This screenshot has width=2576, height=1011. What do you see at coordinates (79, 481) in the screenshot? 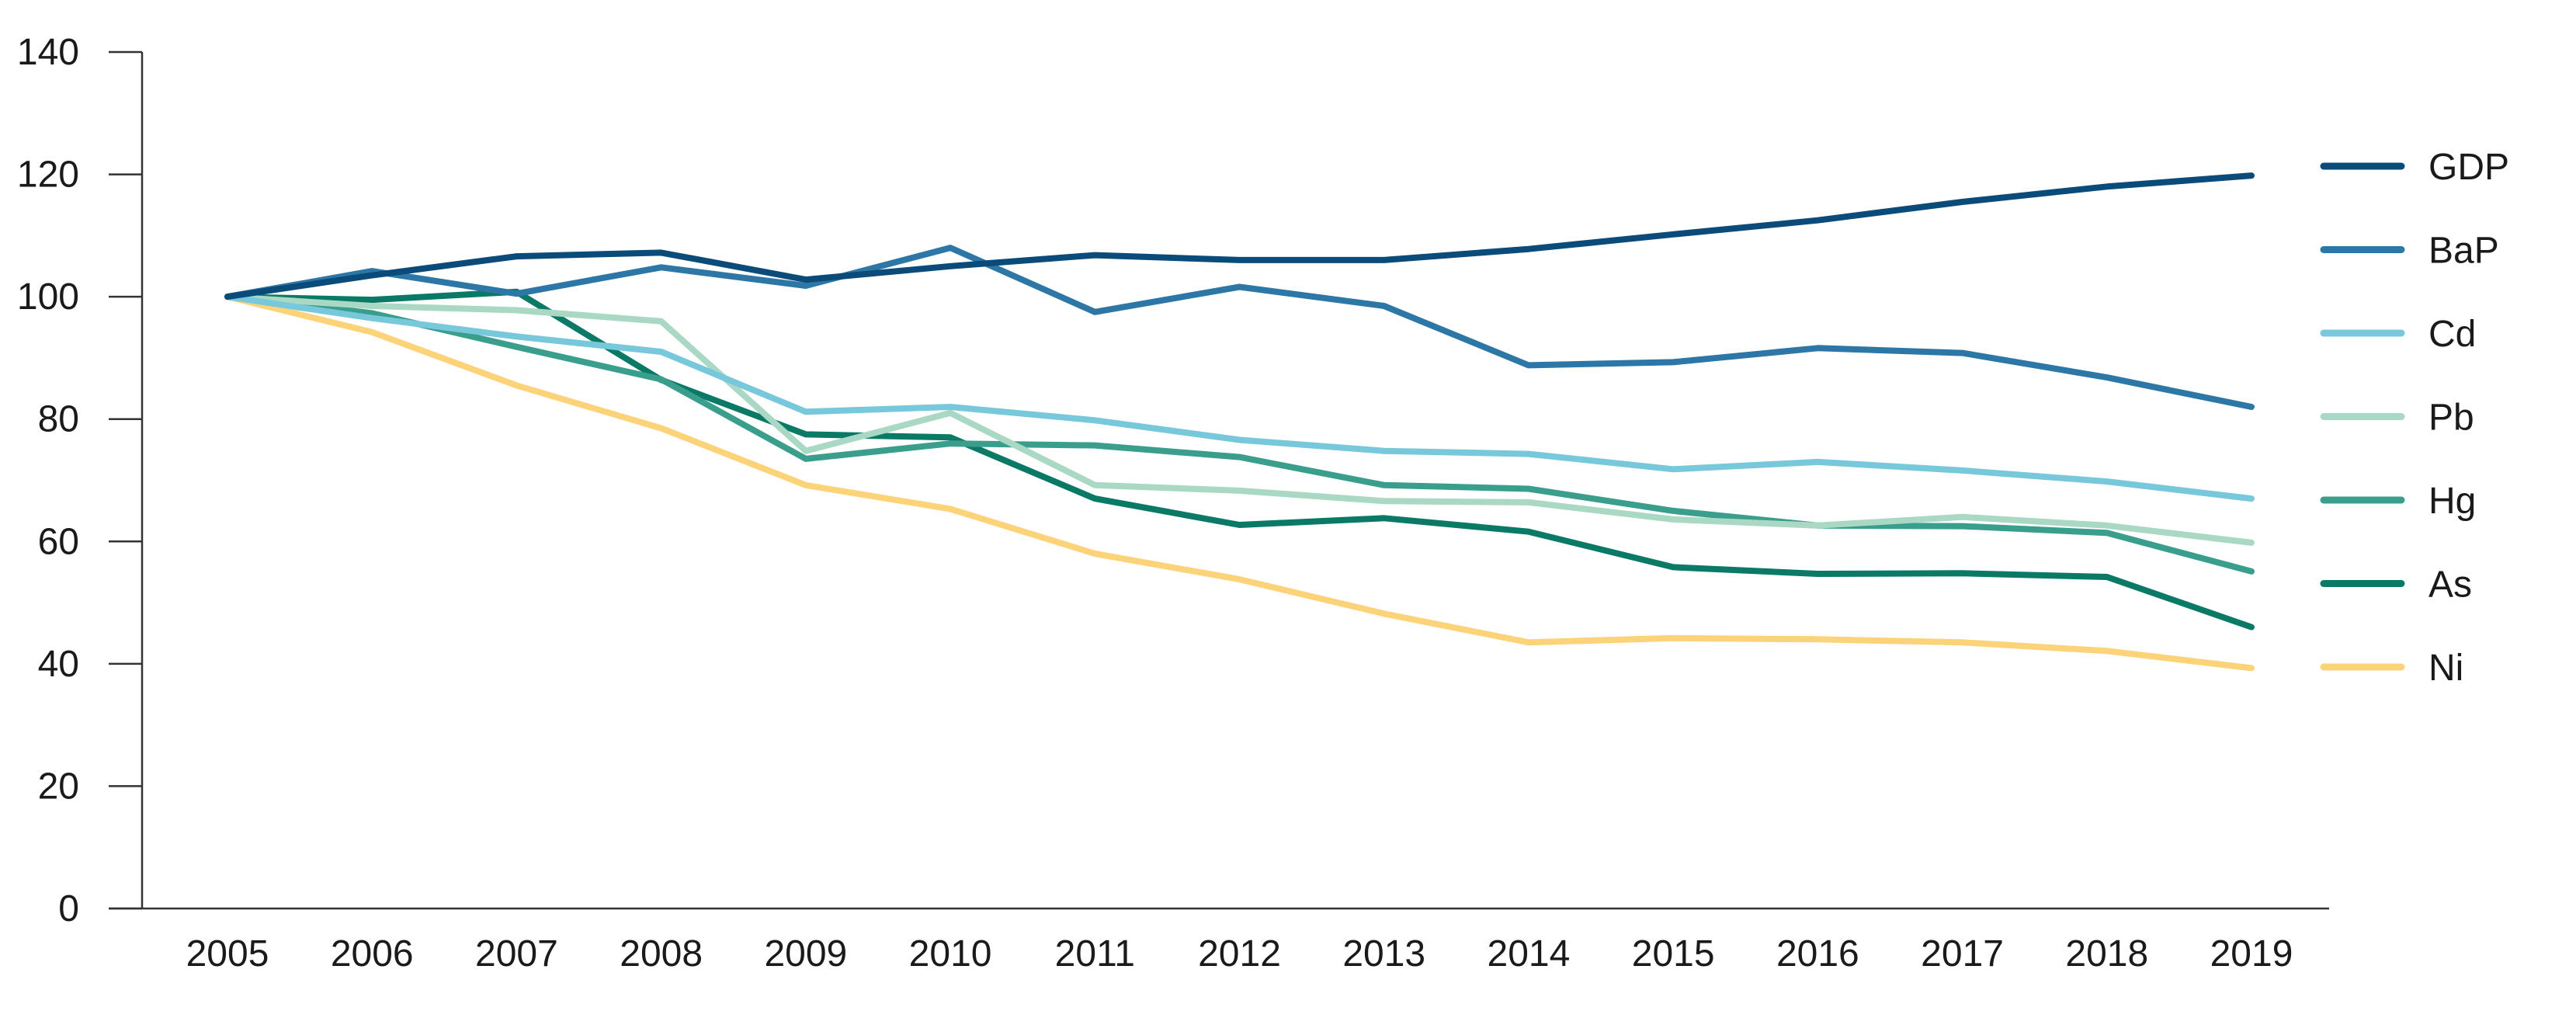
I see `y-axis-ticks: 0 20 40 60 80 100 120 140` at bounding box center [79, 481].